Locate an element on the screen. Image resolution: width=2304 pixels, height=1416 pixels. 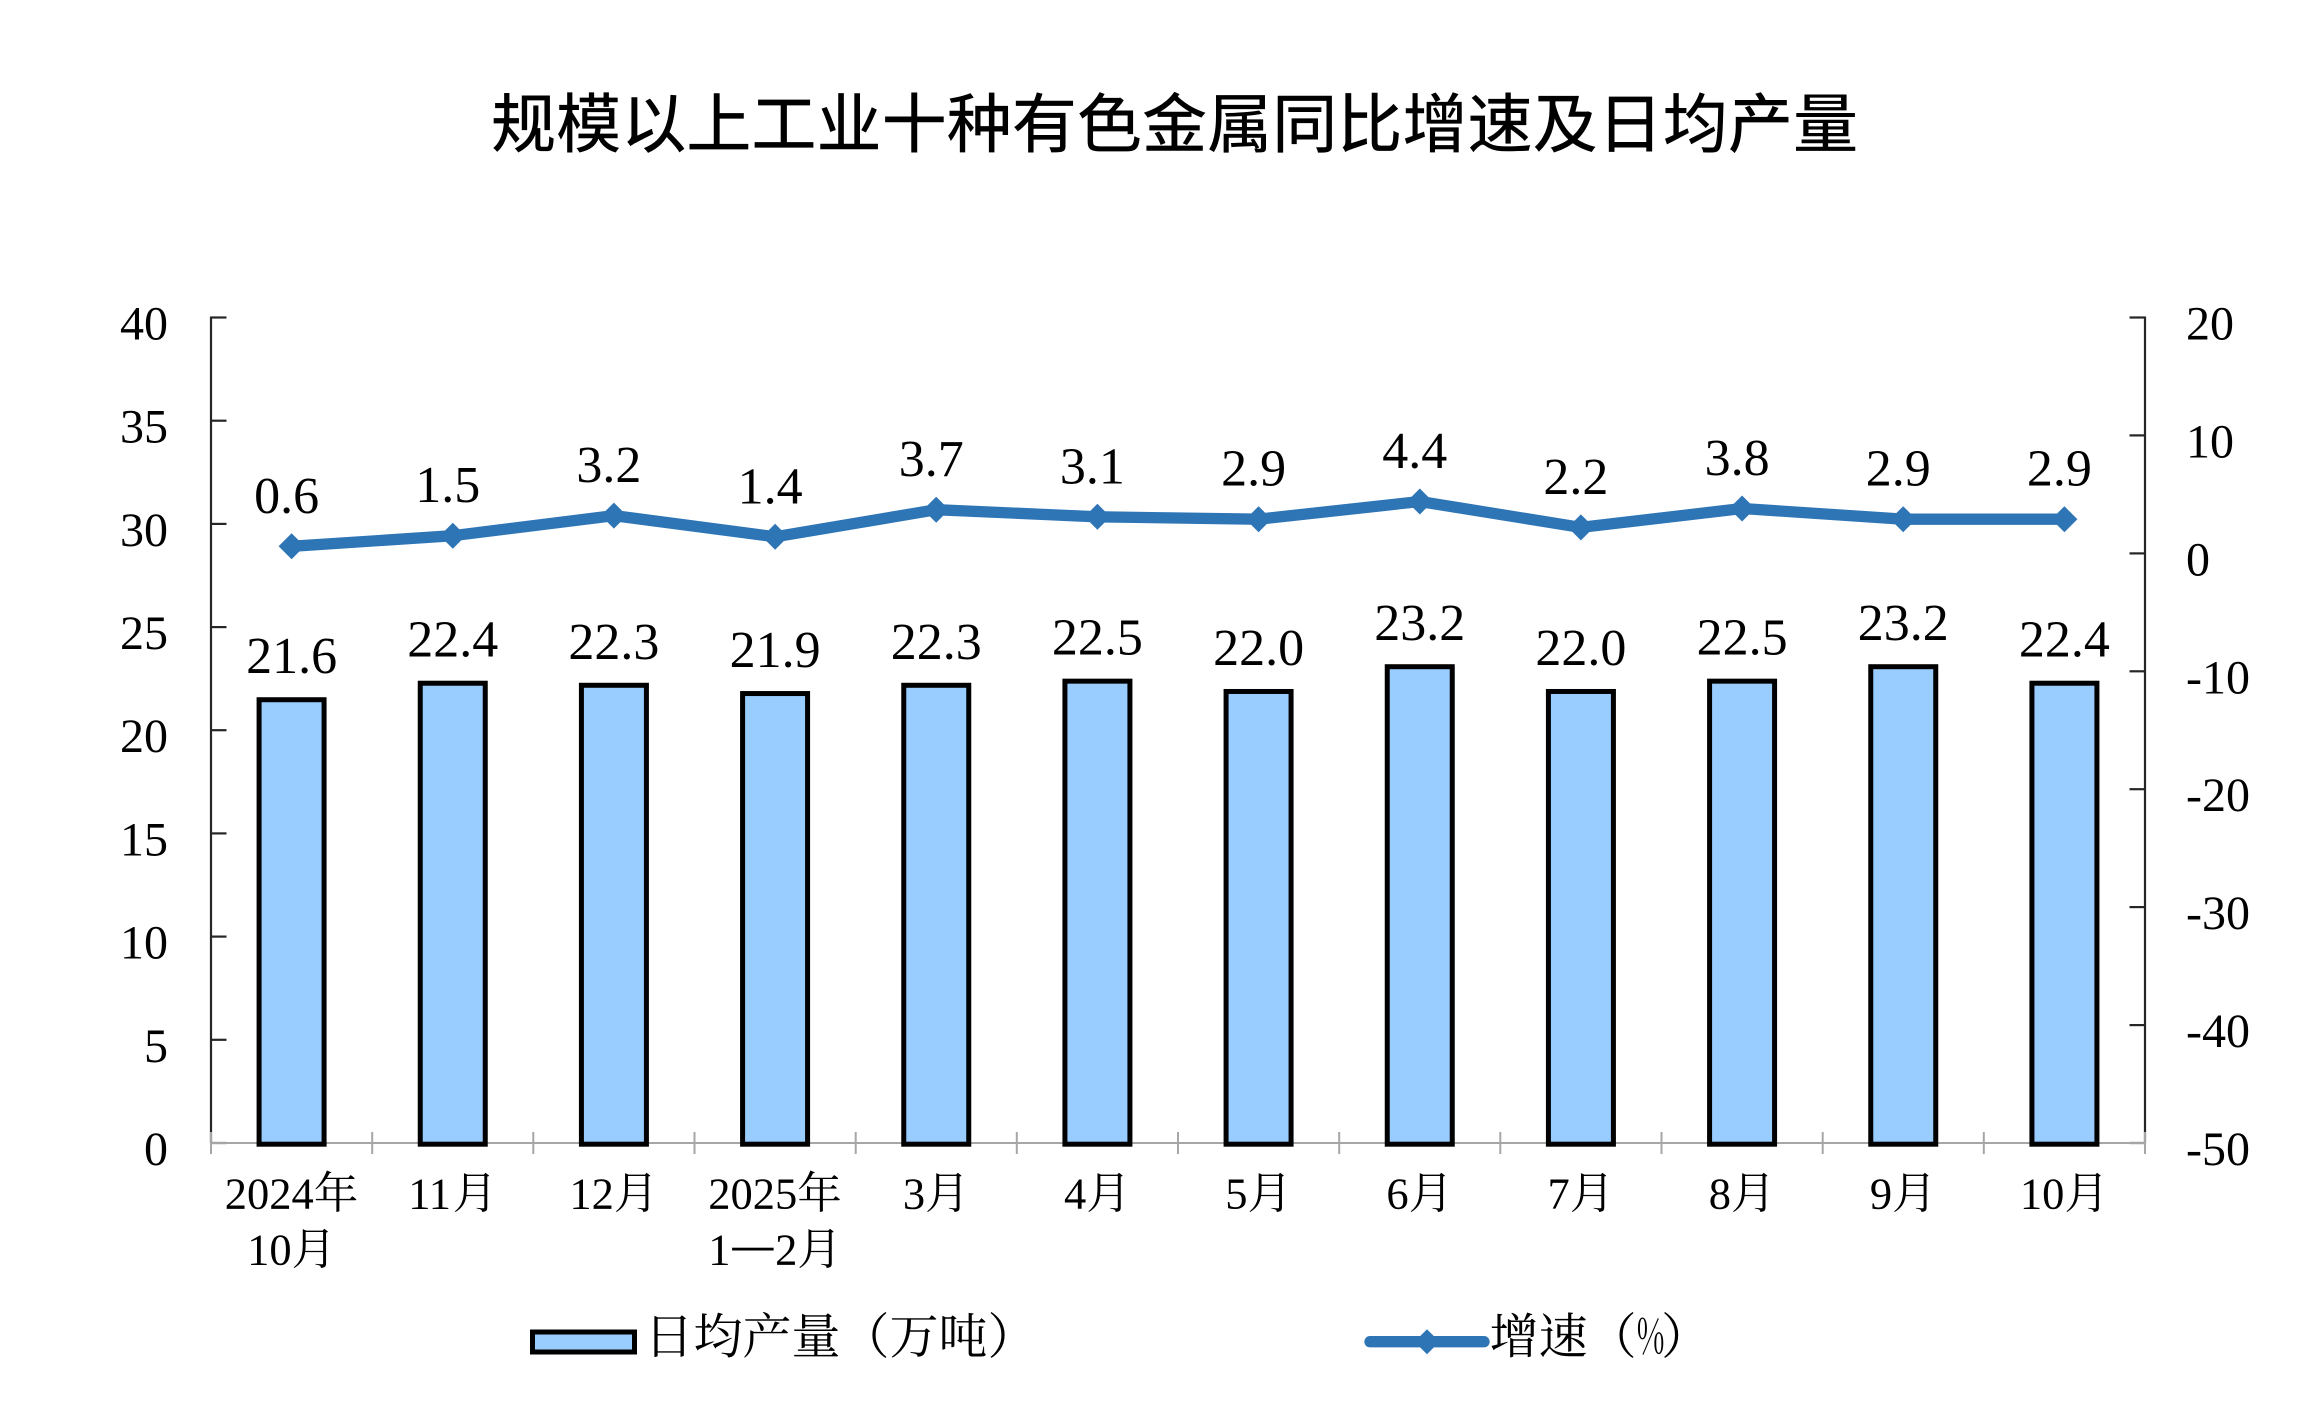
svg-text: 6 is located at coordinates (1397, 1194).